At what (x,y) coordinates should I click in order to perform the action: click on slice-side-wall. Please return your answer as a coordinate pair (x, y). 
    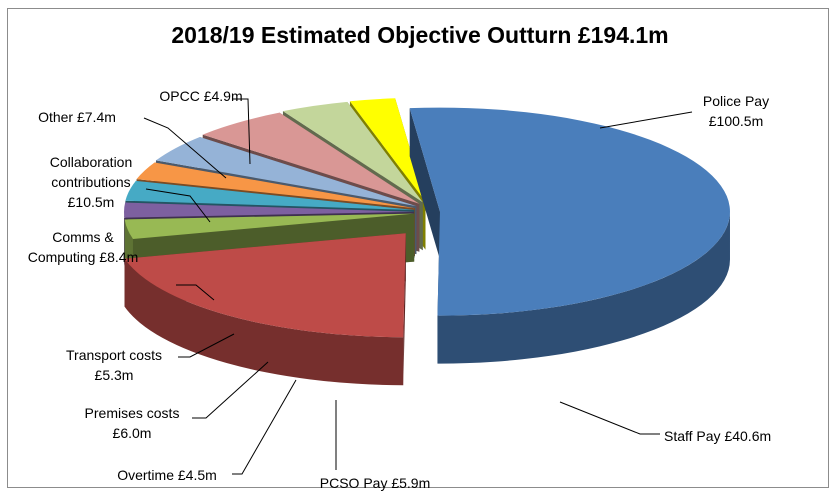
    Looking at the image, I should click on (424, 184).